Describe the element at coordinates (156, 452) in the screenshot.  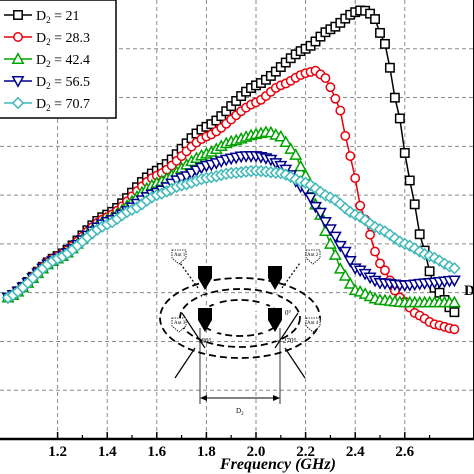
I see `x-tick-label: 1.6` at that location.